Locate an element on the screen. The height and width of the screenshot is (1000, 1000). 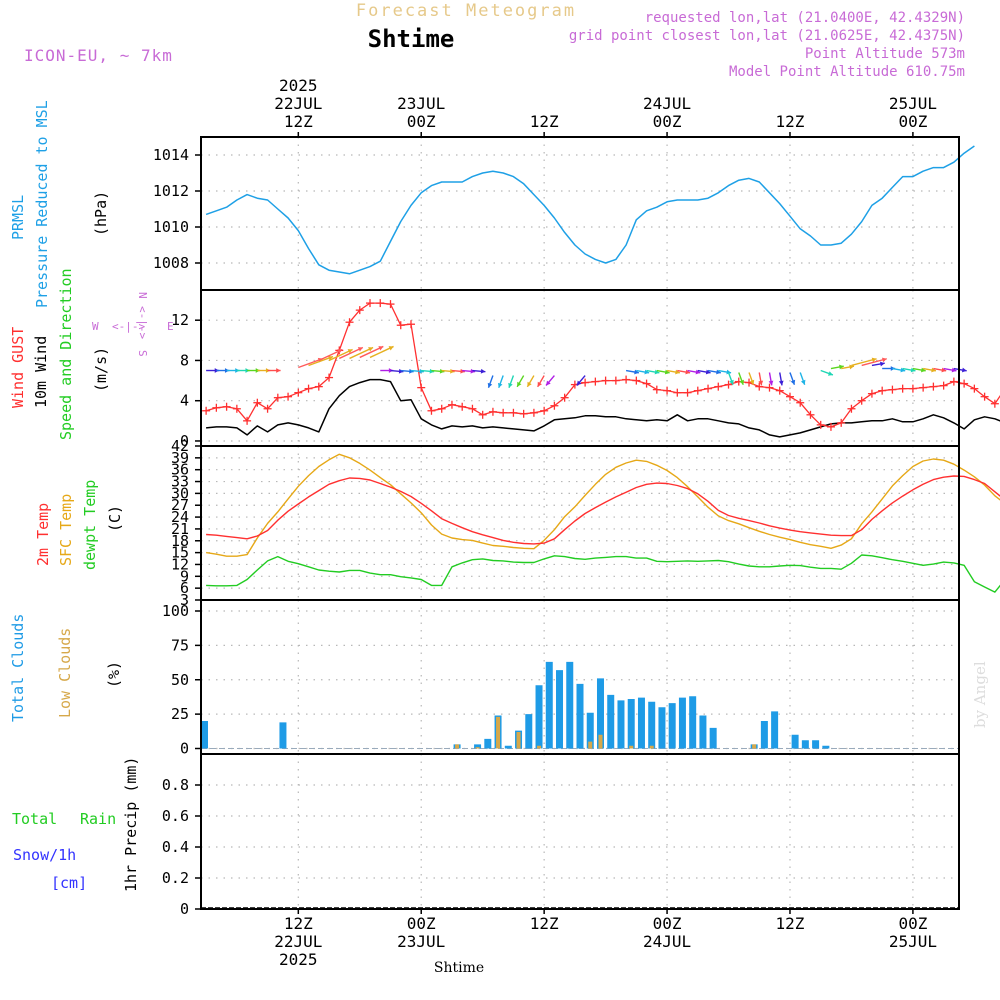
watermark: by Angel is located at coordinates (980, 694).